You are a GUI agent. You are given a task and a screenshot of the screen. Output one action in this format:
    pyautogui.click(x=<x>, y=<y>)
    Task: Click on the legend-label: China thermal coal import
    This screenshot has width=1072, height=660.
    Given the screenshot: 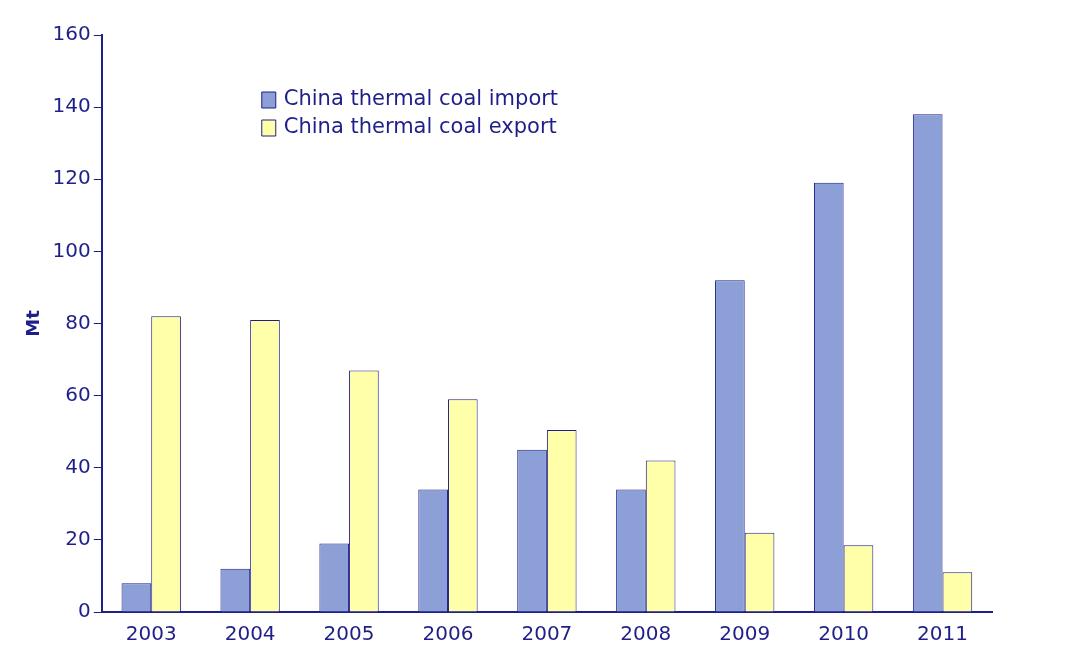 What is the action you would take?
    pyautogui.click(x=421, y=98)
    